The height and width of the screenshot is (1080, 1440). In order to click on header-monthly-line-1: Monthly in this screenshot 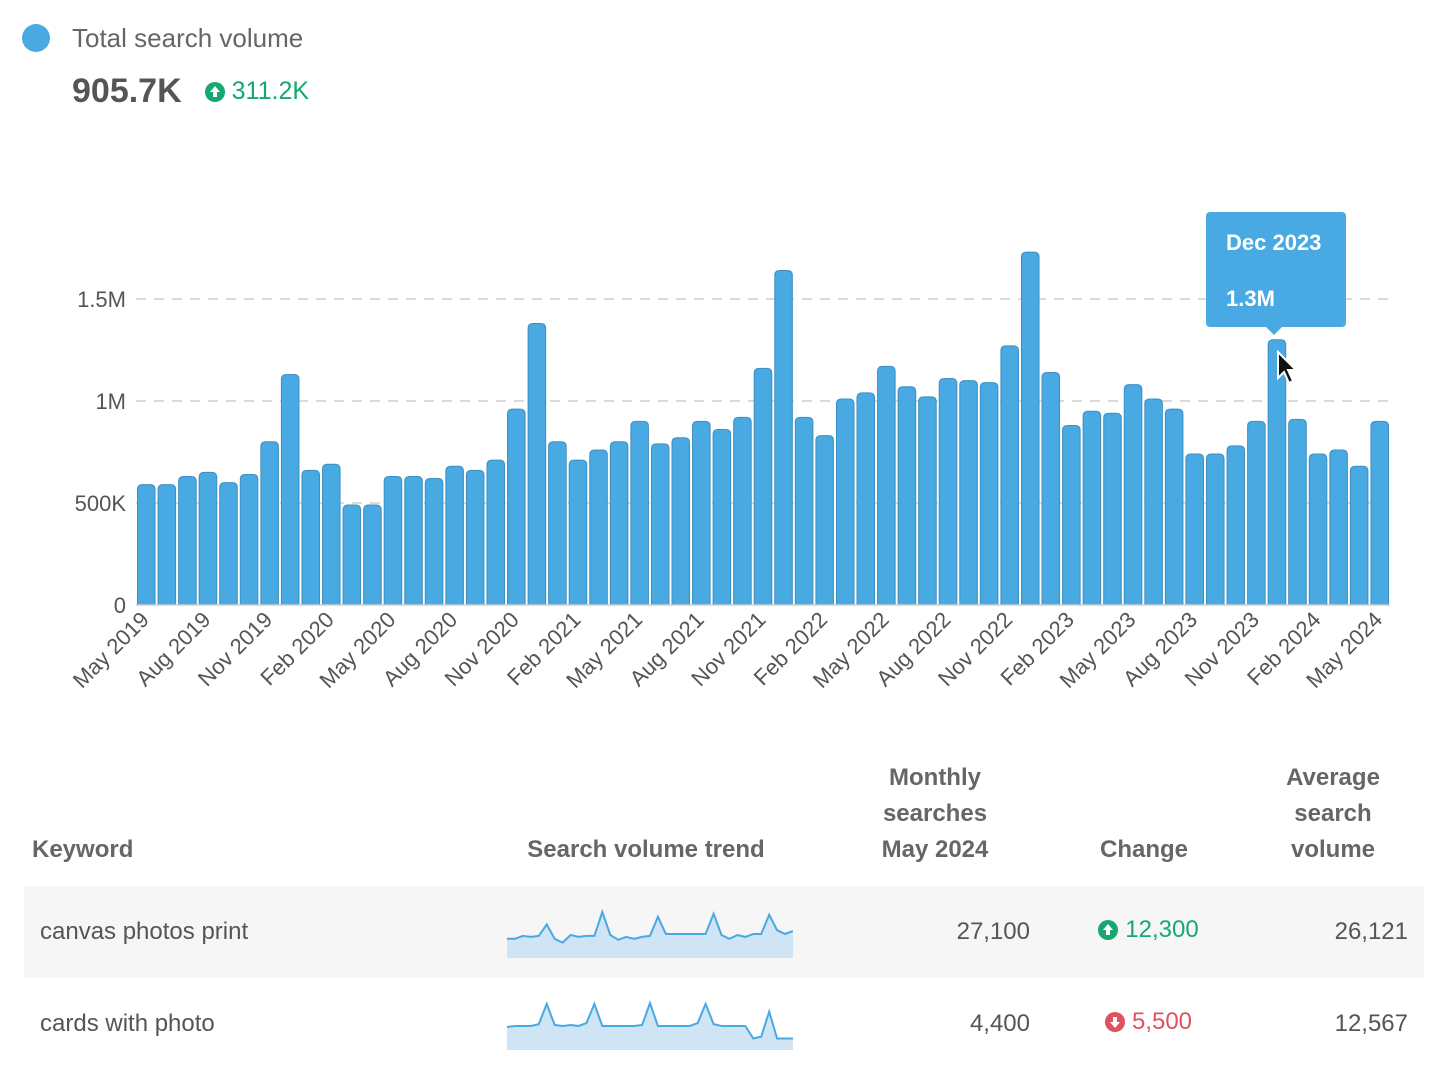, I will do `click(935, 777)`.